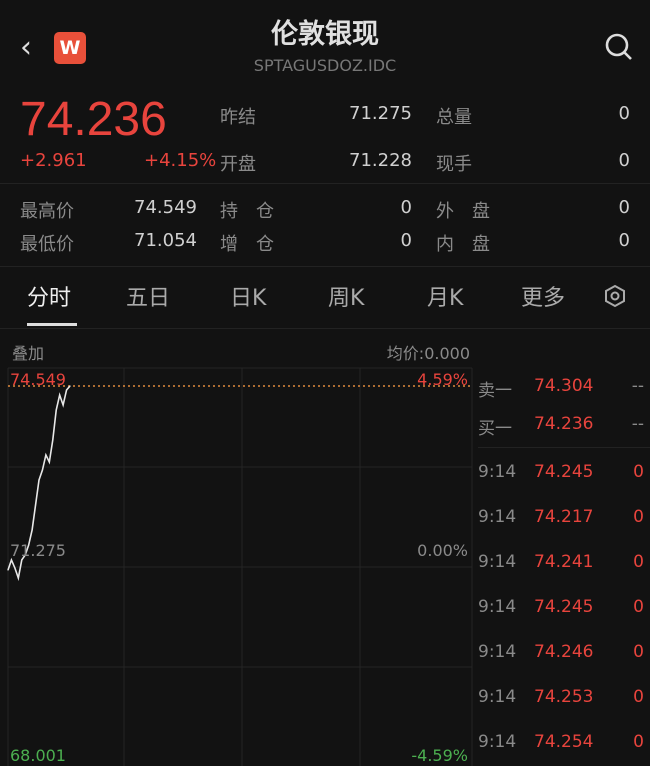 The width and height of the screenshot is (650, 766). What do you see at coordinates (148, 298) in the screenshot?
I see `tab-five-day: 五日` at bounding box center [148, 298].